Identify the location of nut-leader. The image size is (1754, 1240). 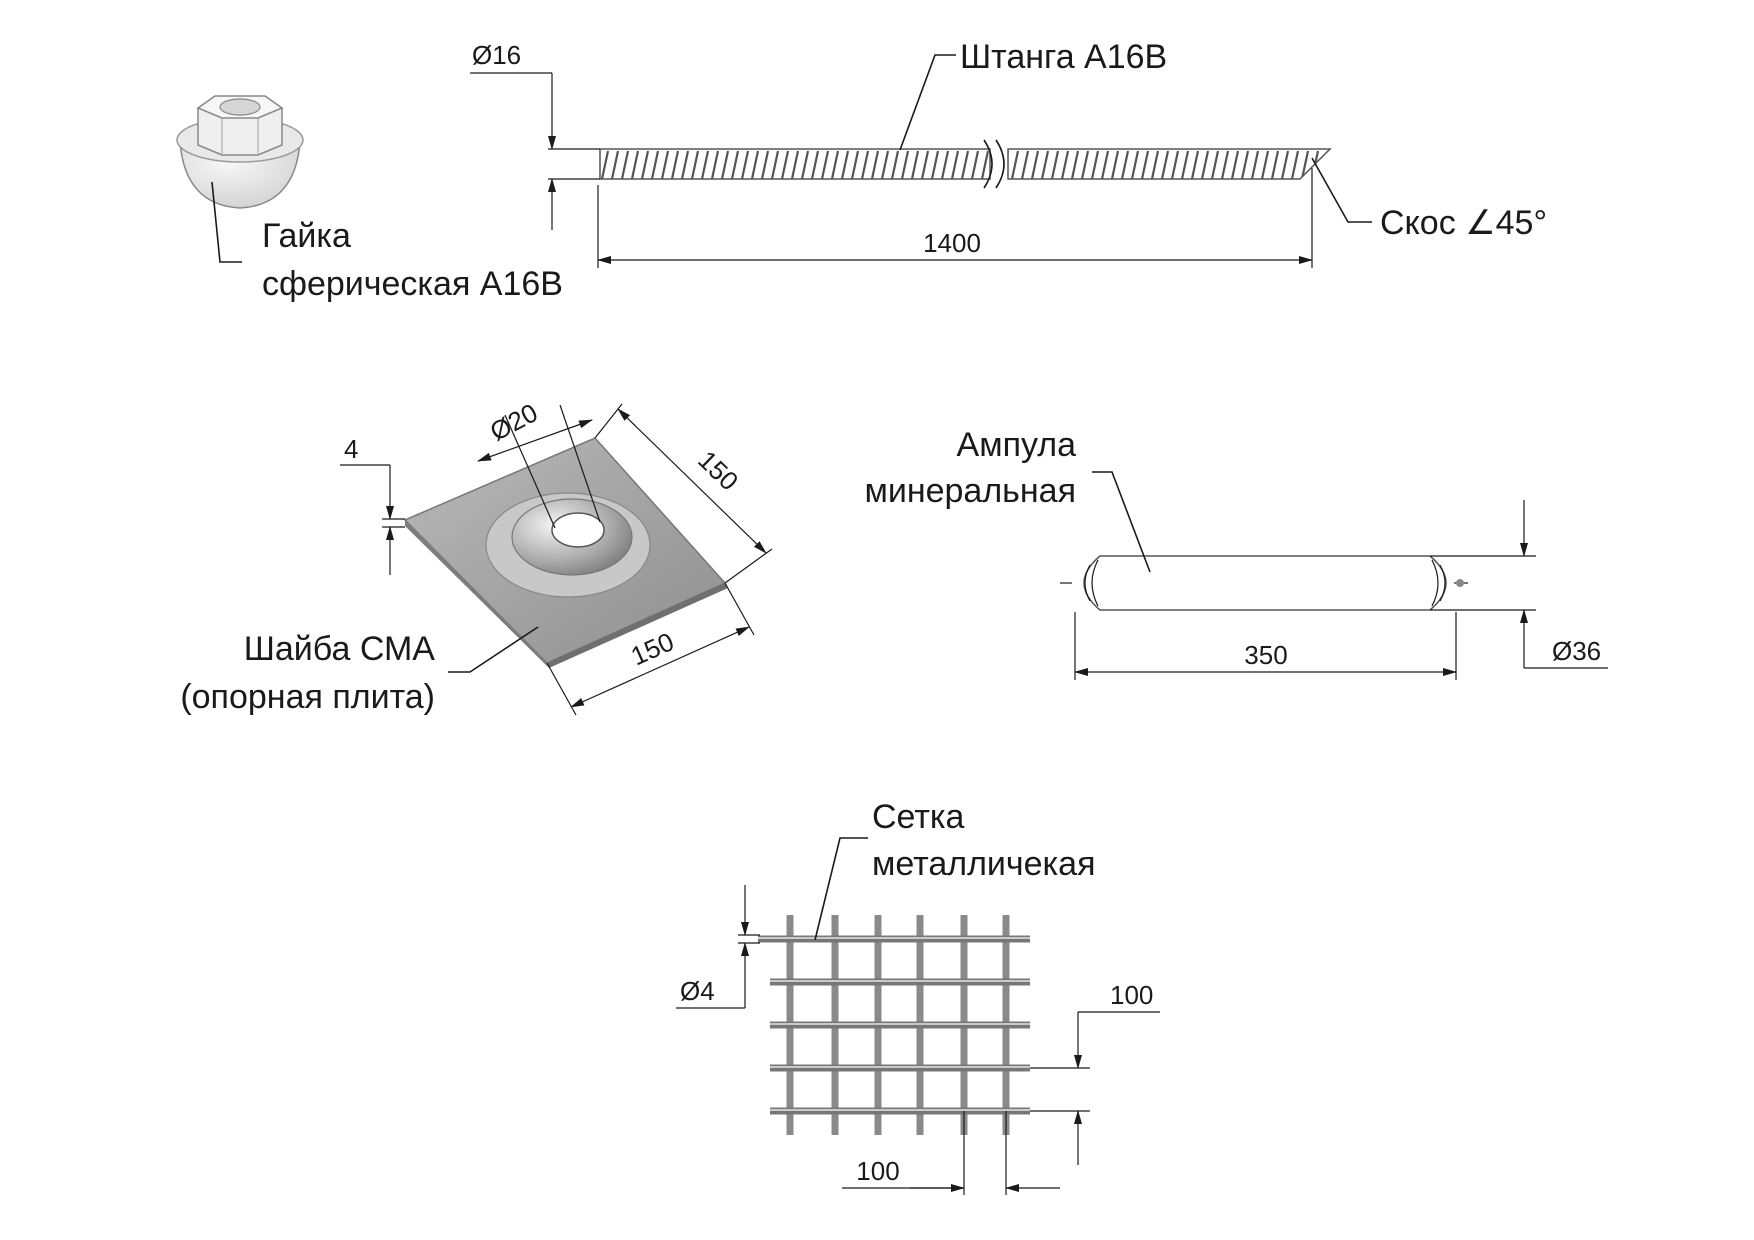
(226, 222).